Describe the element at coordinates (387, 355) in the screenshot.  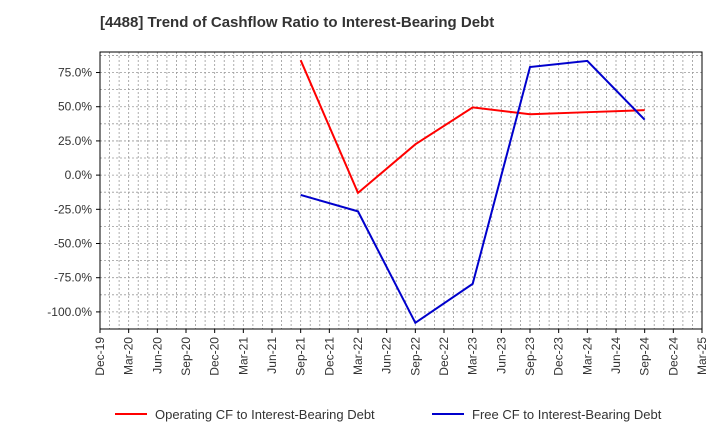
I see `x-tick-label: Jun-22` at that location.